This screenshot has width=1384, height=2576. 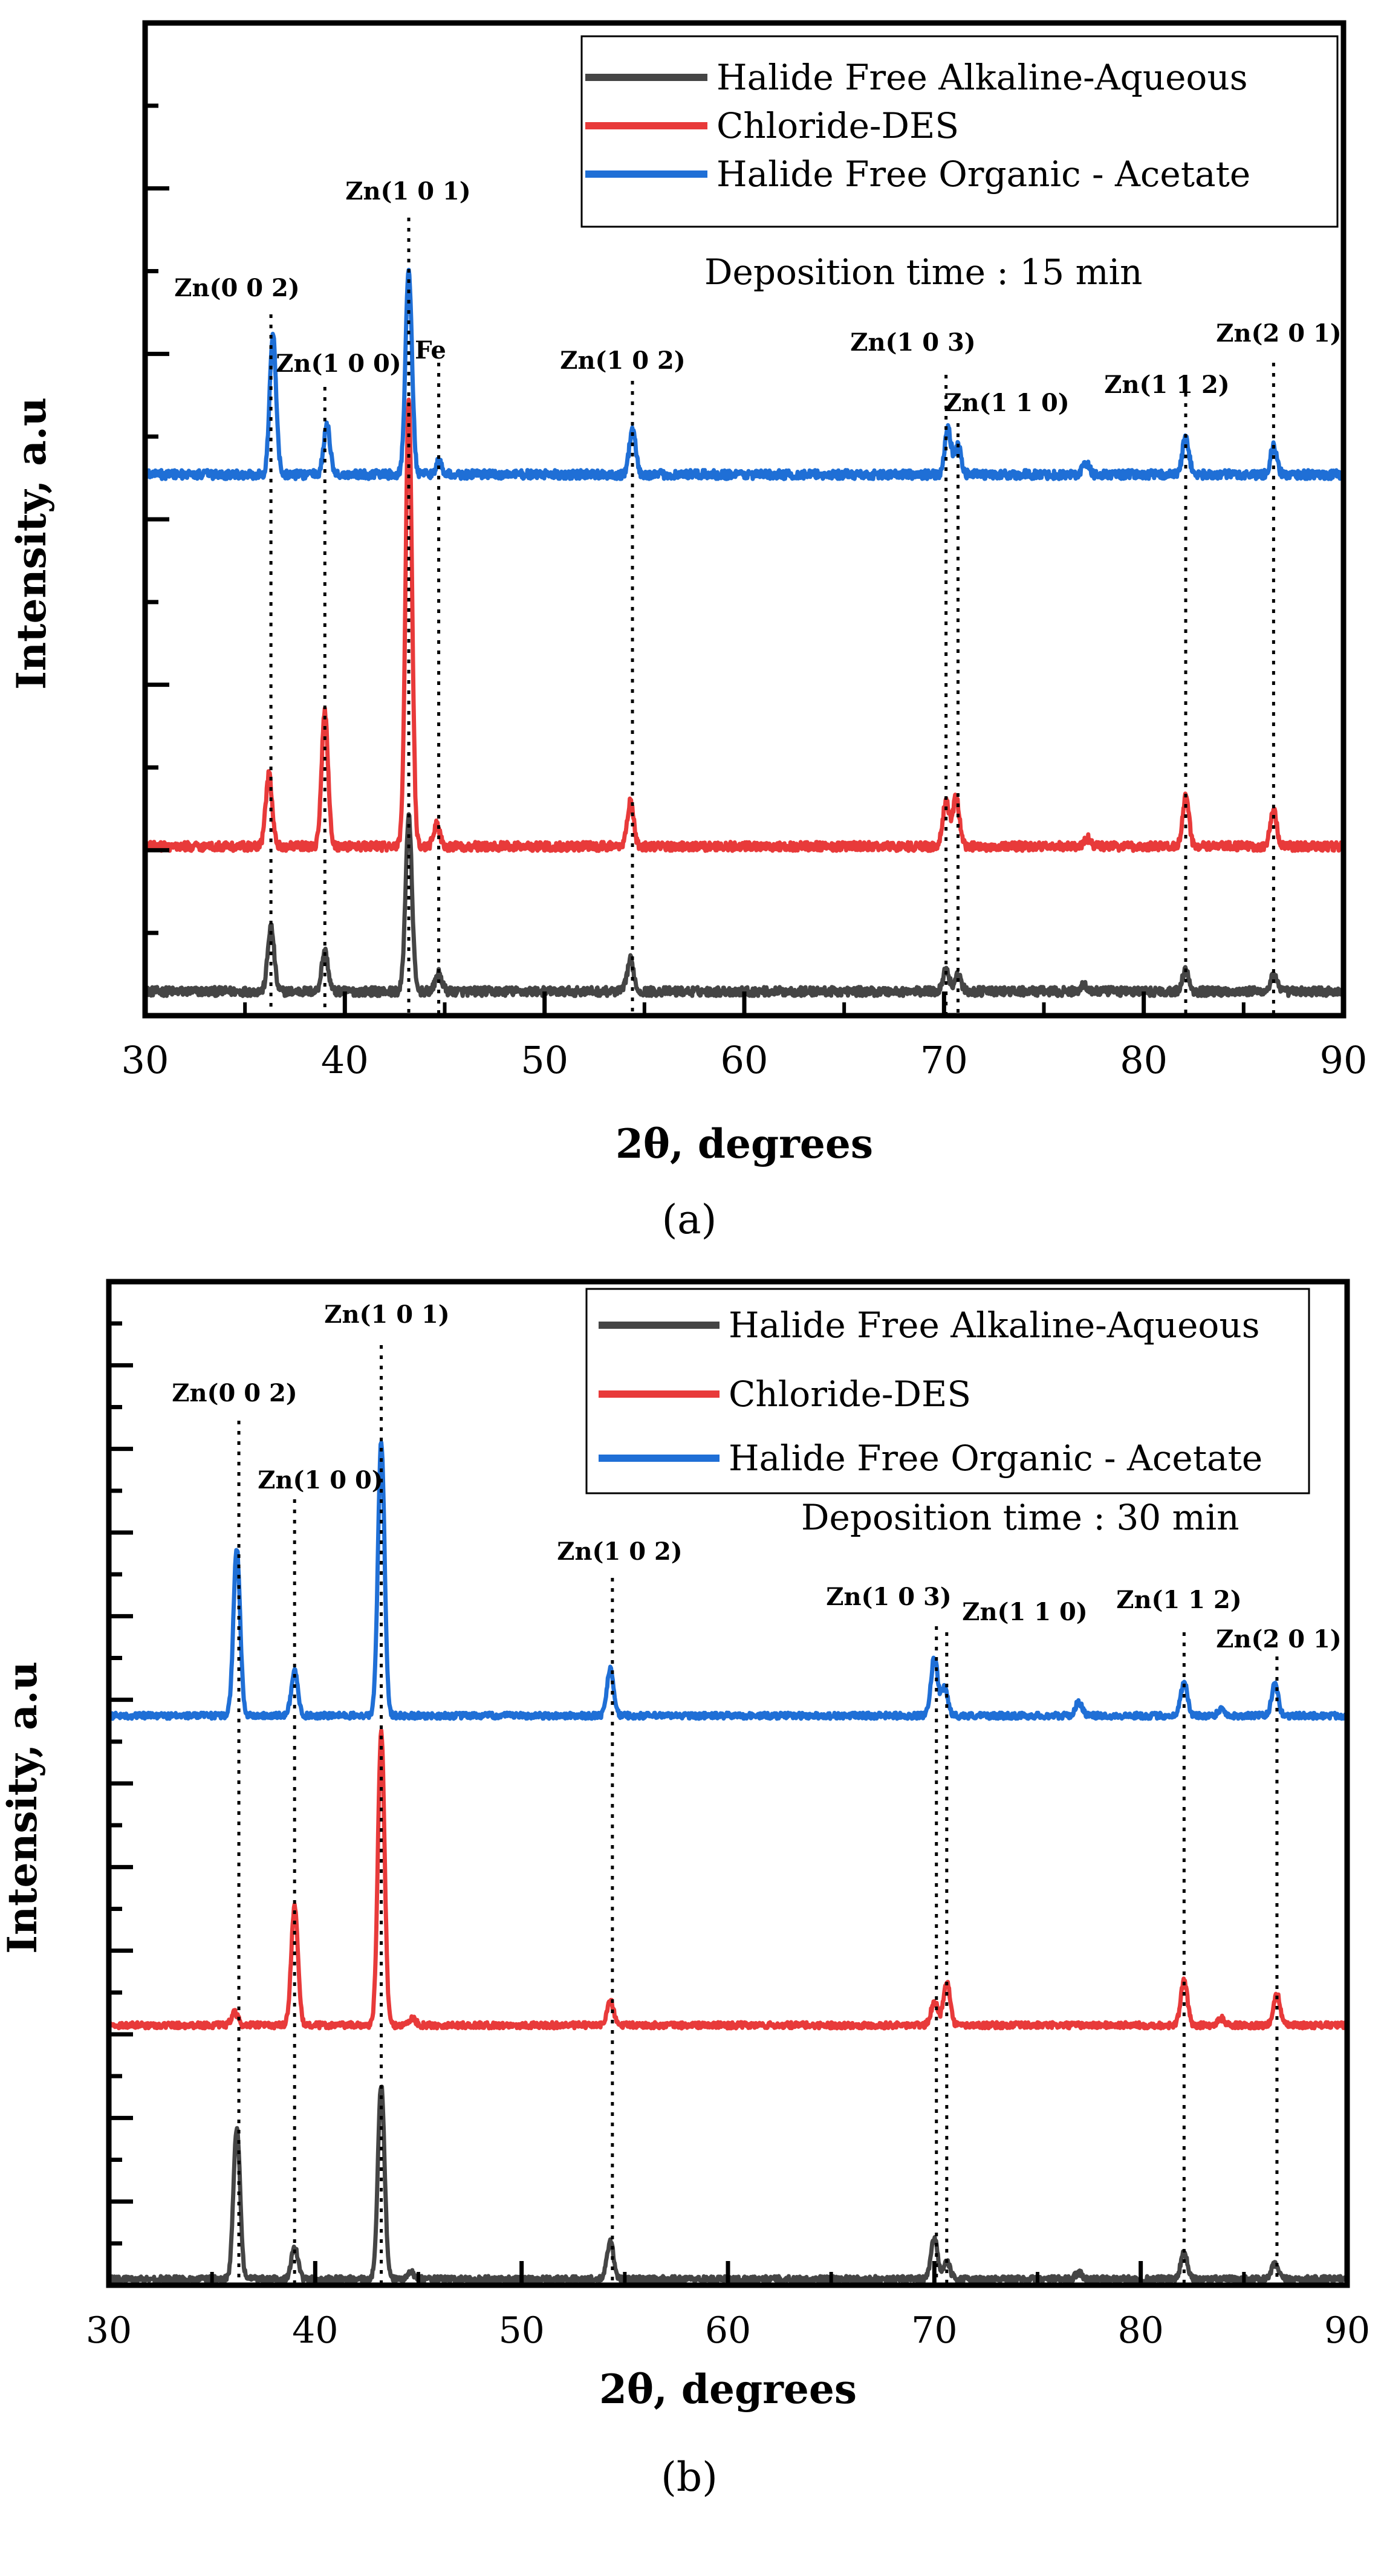 I want to click on deposition-time-annotation: Deposition time : 15 min, so click(x=923, y=272).